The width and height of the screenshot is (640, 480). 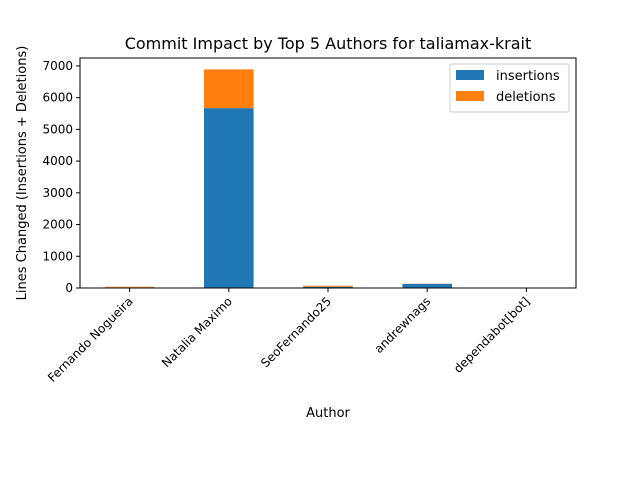 What do you see at coordinates (57, 98) in the screenshot?
I see `y-tick-label-6: 6000` at bounding box center [57, 98].